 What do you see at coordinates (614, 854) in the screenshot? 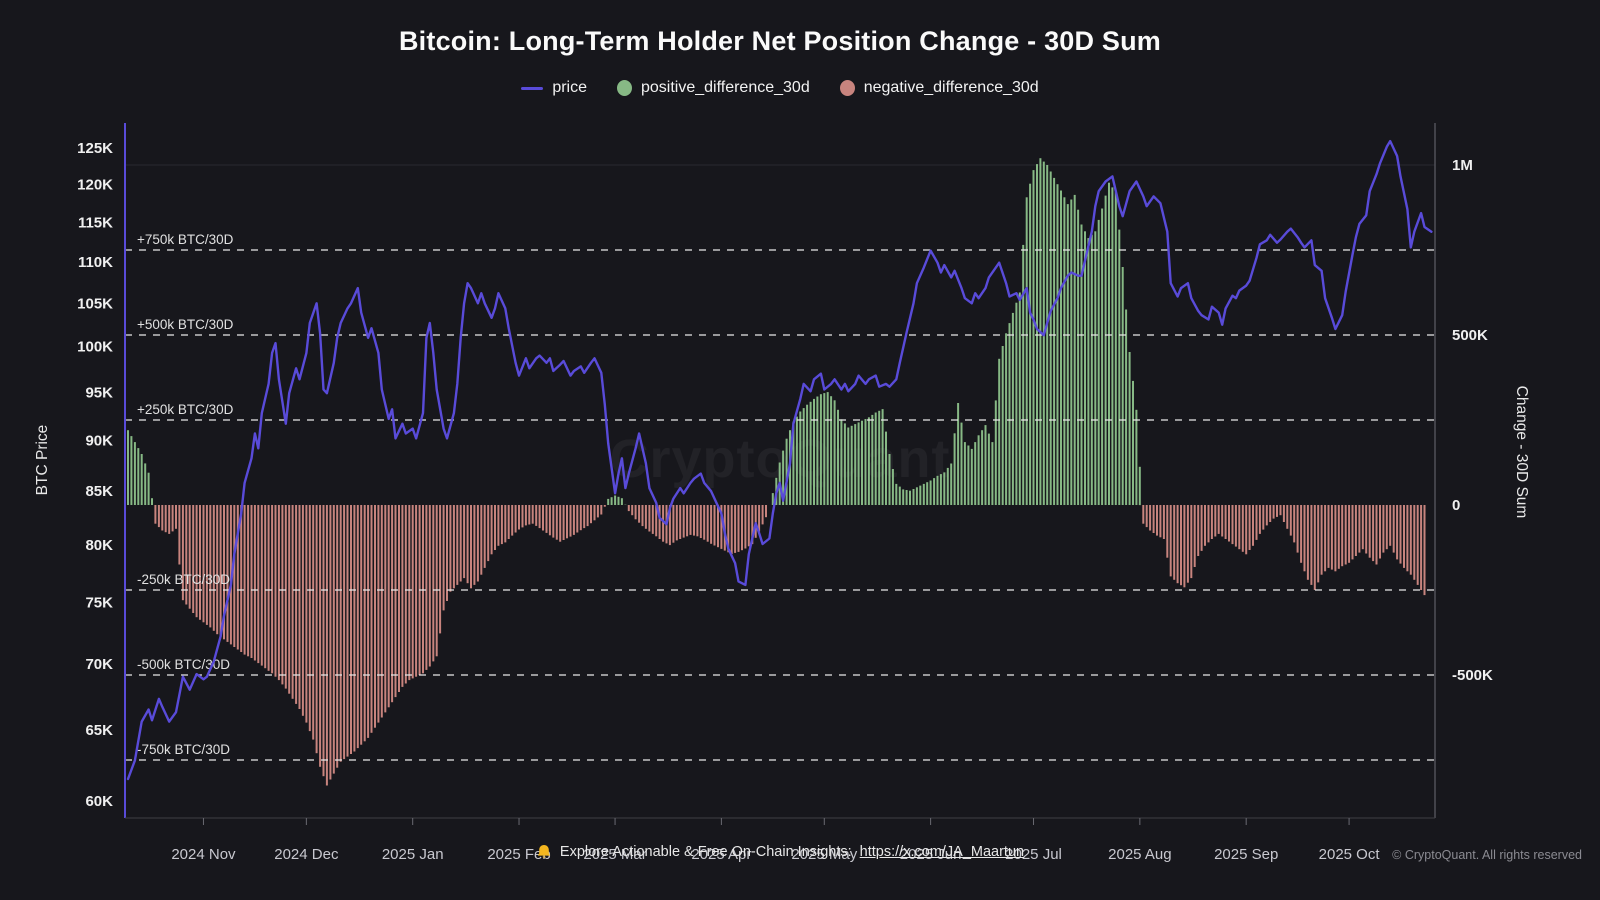
I see `x-axis-tick-label: 2025 Mar` at bounding box center [614, 854].